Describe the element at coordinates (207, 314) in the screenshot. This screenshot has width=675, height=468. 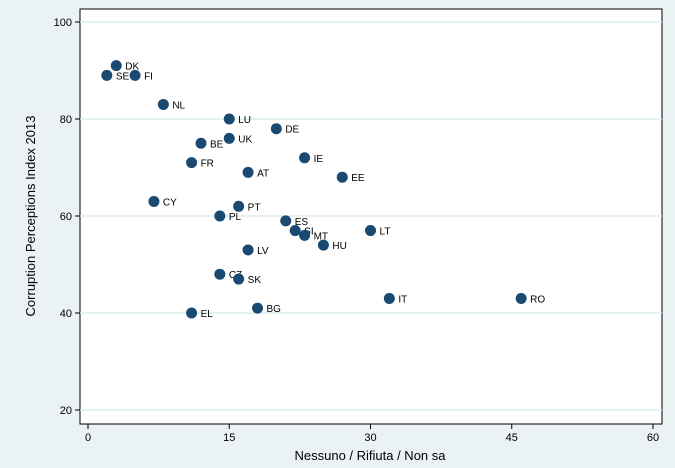
I see `point-label-el: EL` at that location.